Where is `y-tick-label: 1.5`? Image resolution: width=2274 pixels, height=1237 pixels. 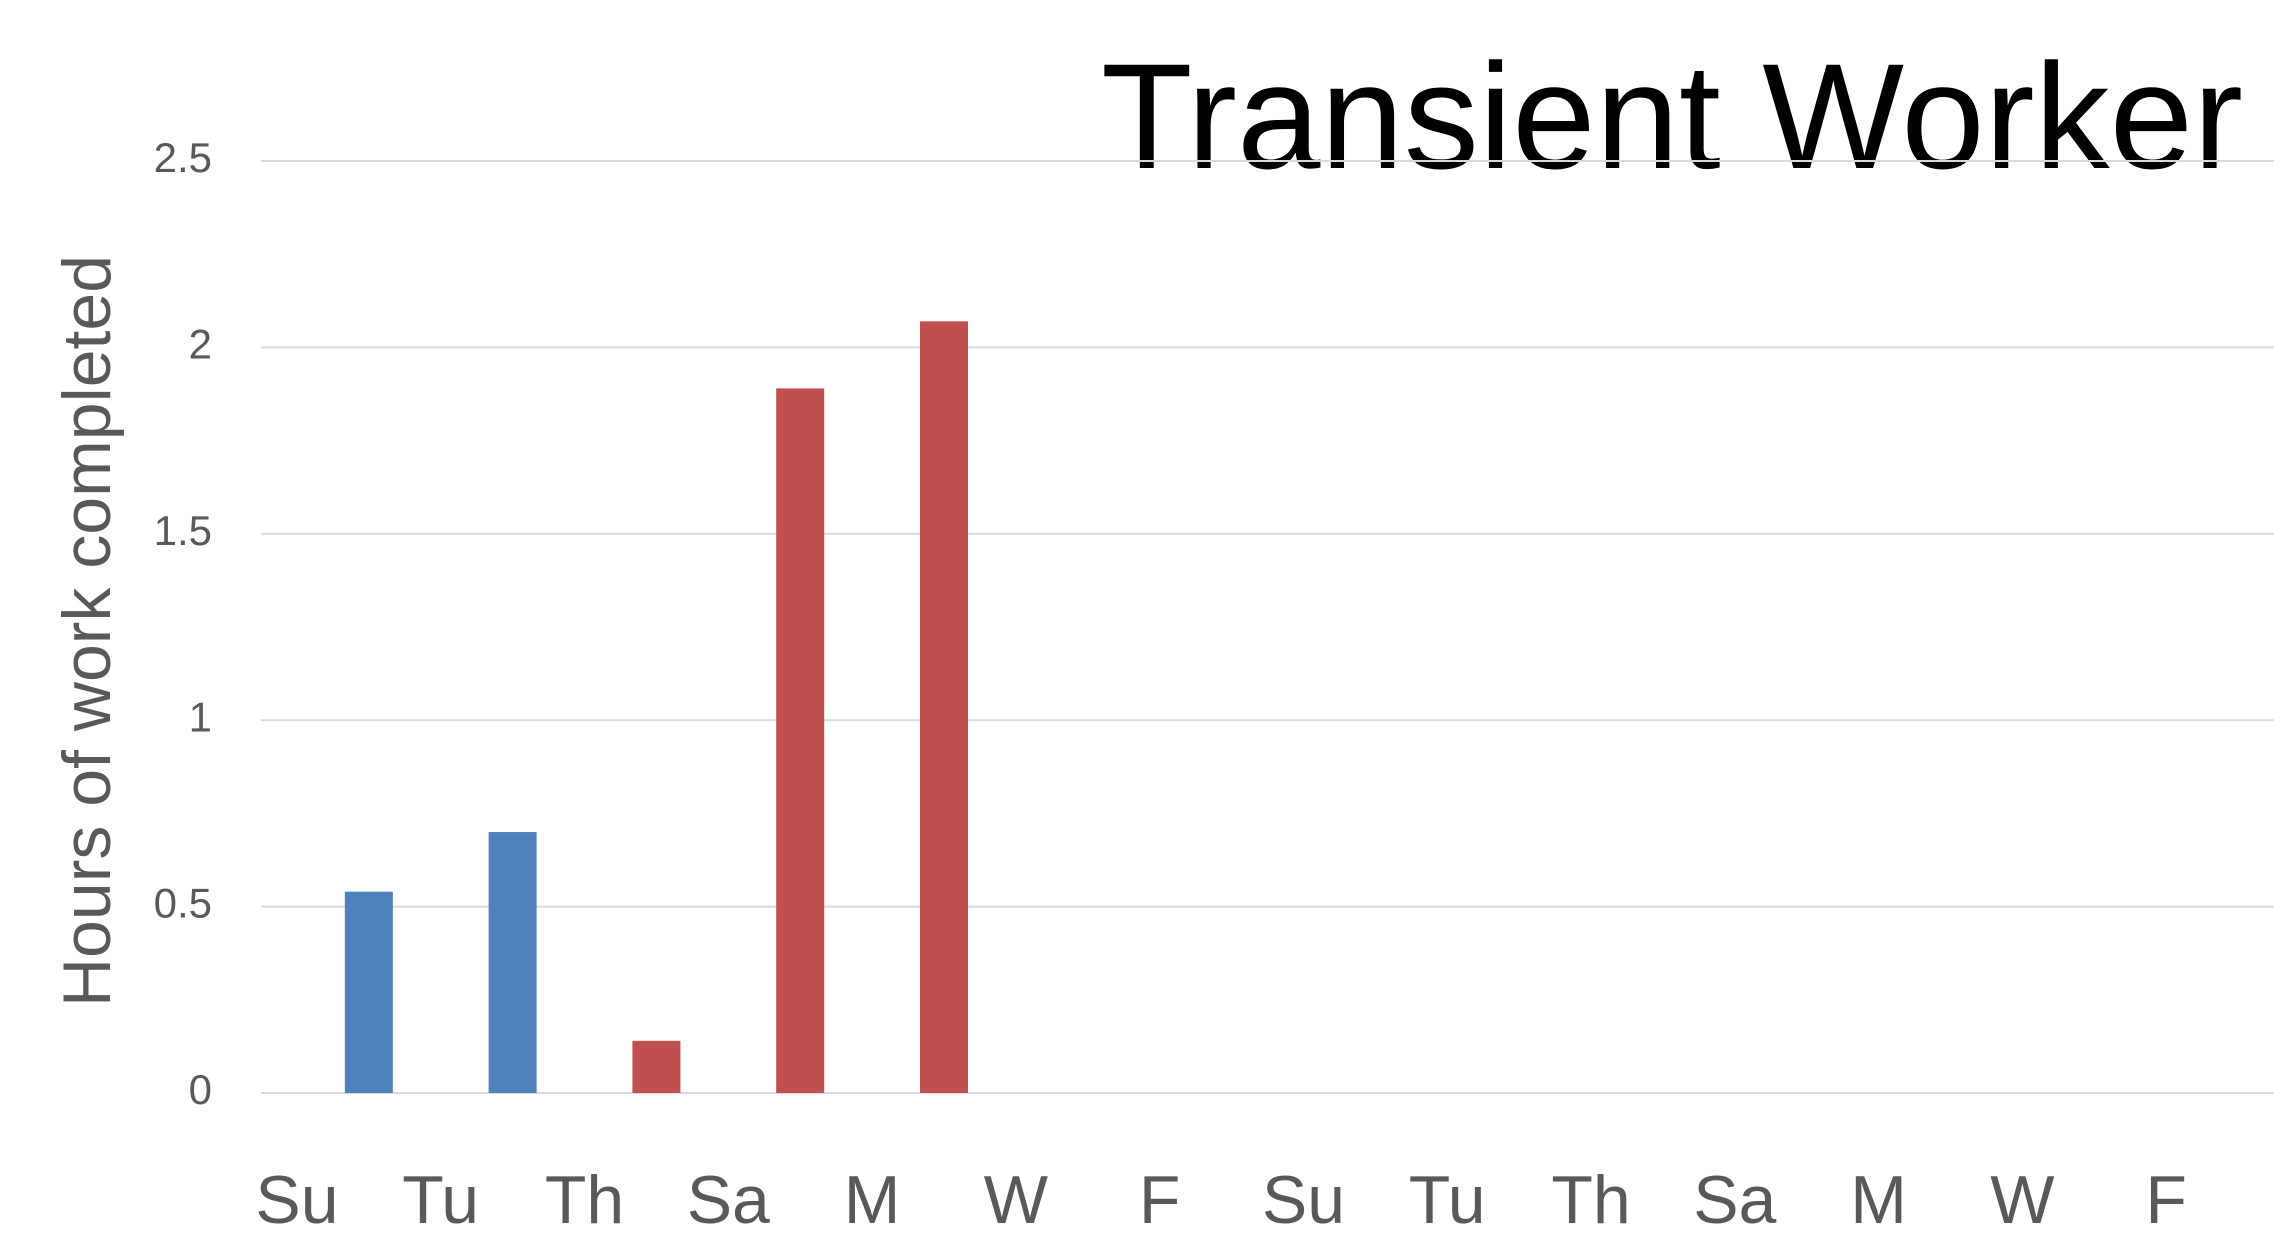
y-tick-label: 1.5 is located at coordinates (183, 530).